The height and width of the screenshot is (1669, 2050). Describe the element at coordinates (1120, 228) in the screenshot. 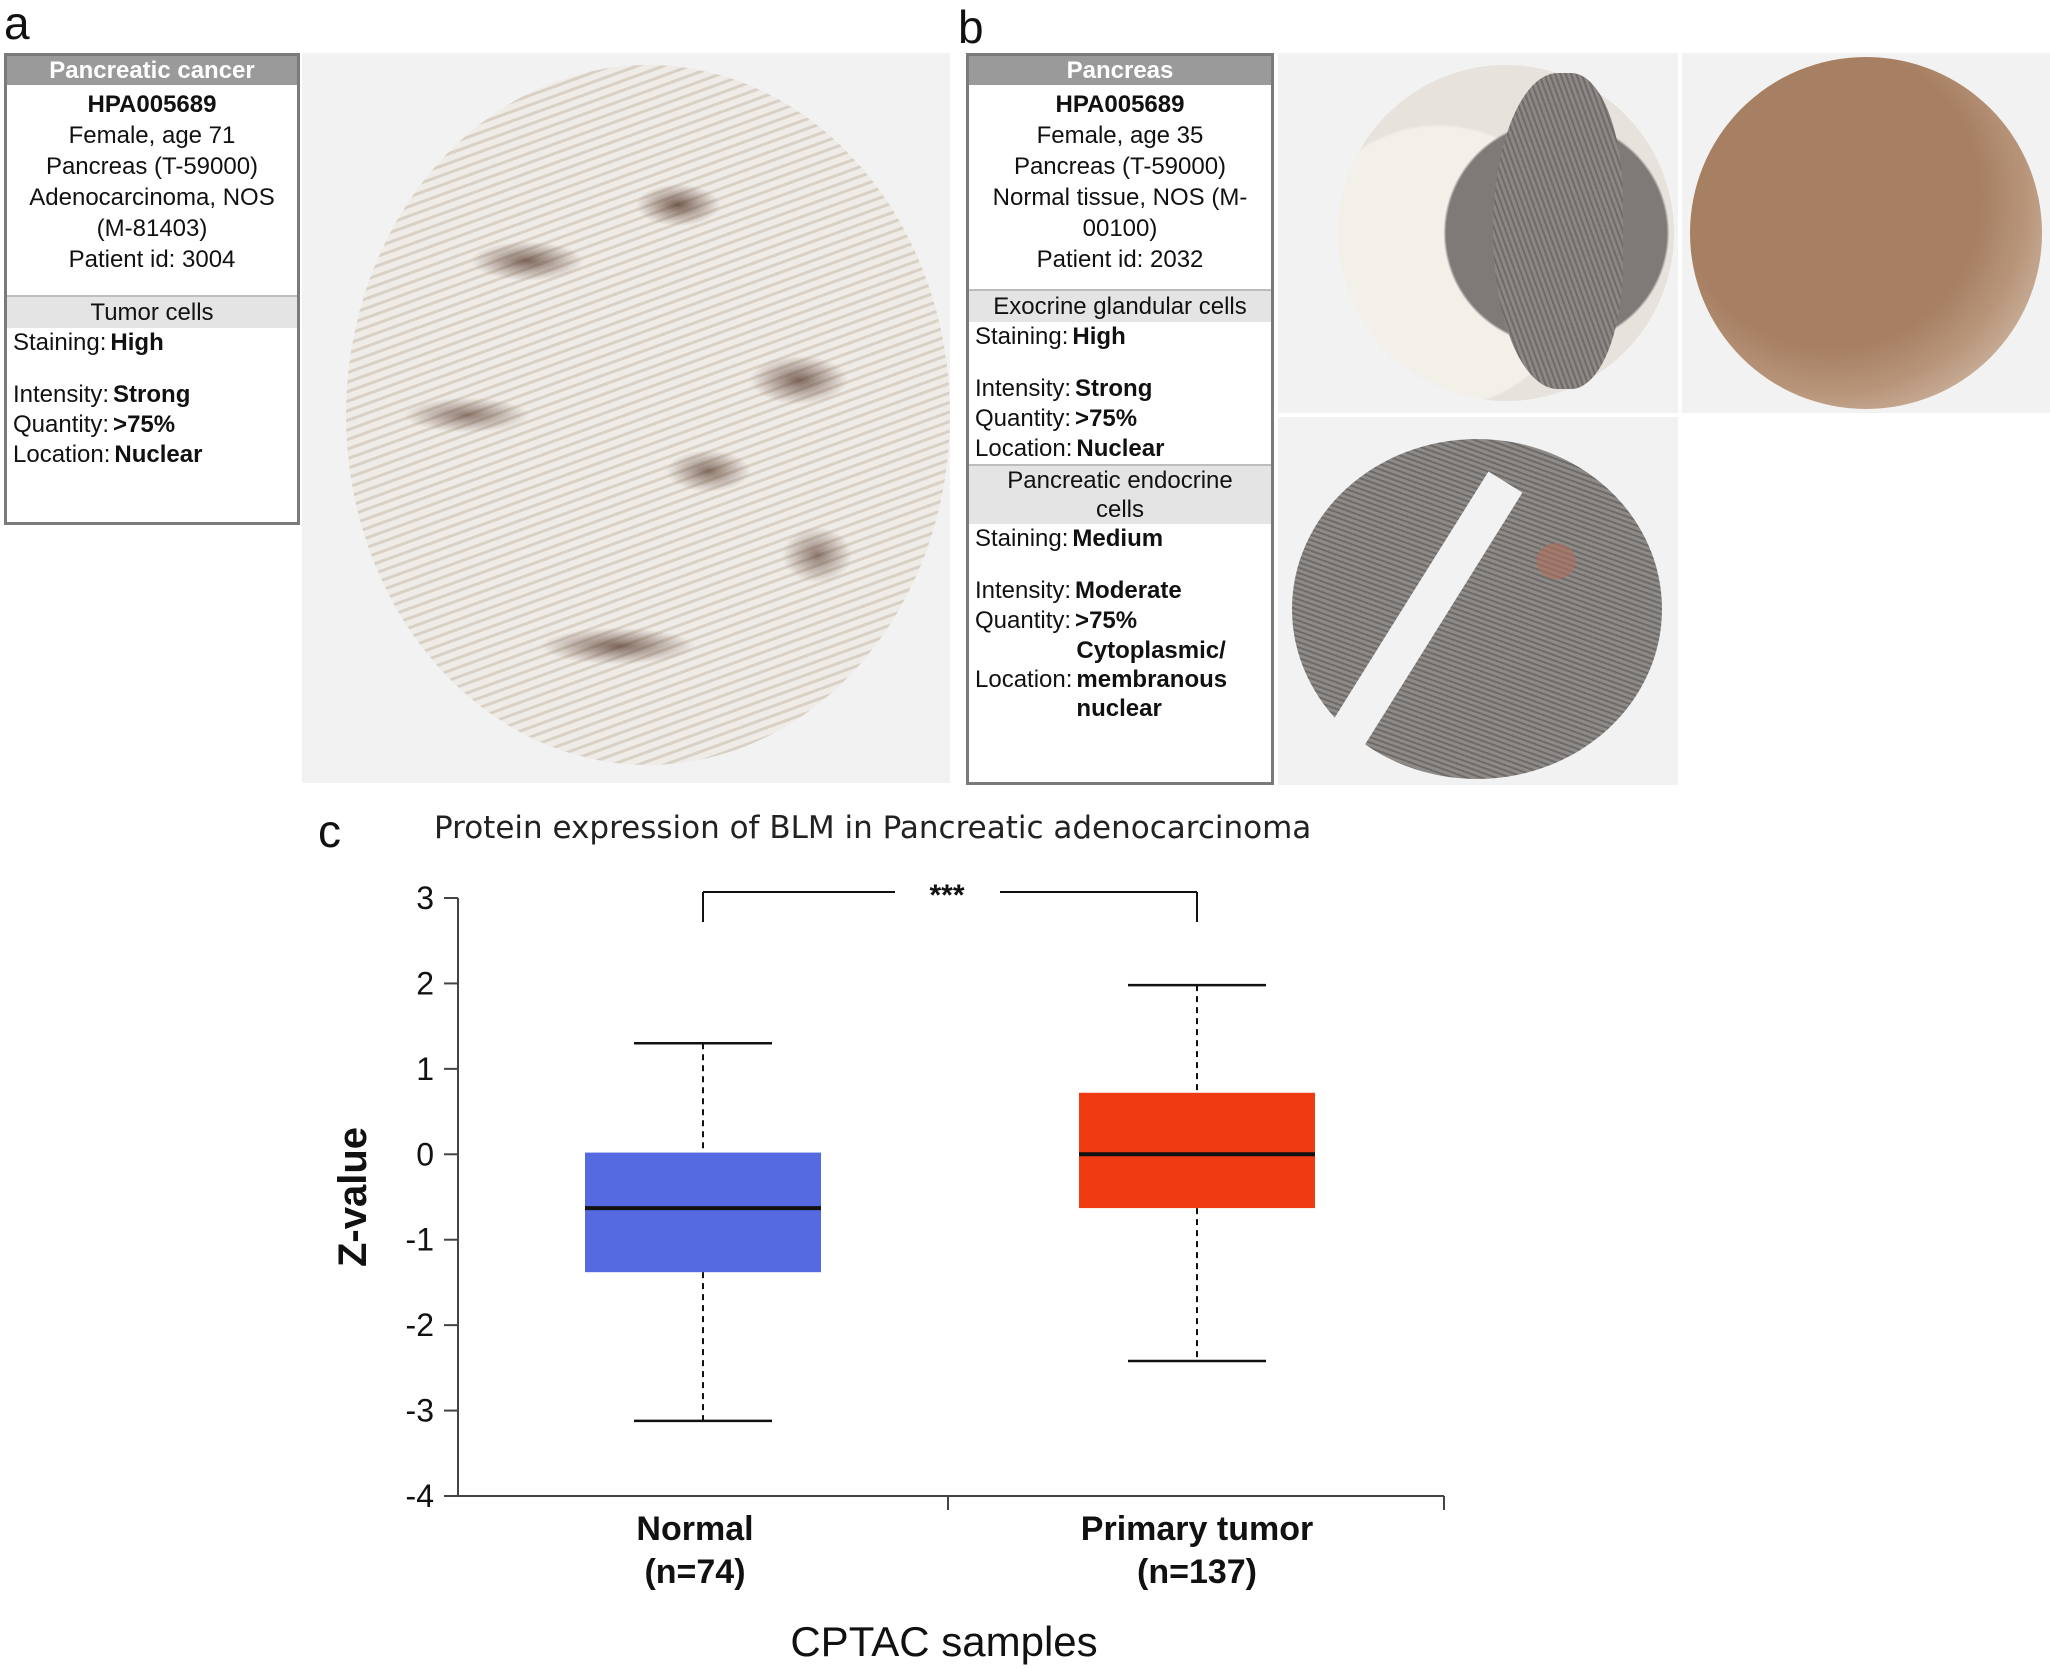

I see `patient-line: 00100)` at that location.